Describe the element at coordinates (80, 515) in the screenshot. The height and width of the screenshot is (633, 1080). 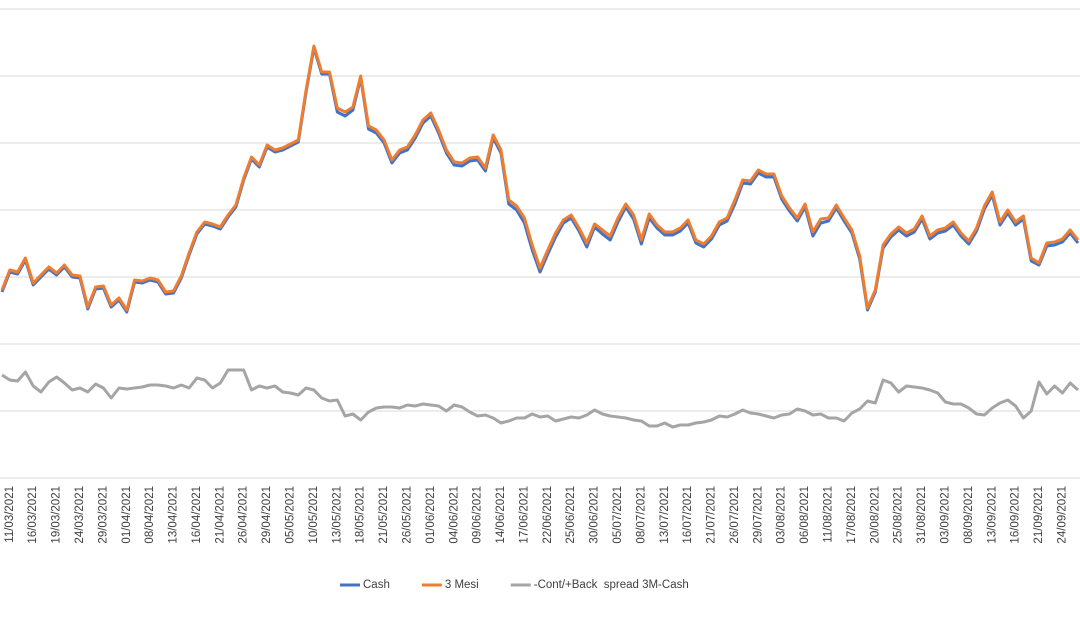
I see `x-tick-label: 24/03/2021` at that location.